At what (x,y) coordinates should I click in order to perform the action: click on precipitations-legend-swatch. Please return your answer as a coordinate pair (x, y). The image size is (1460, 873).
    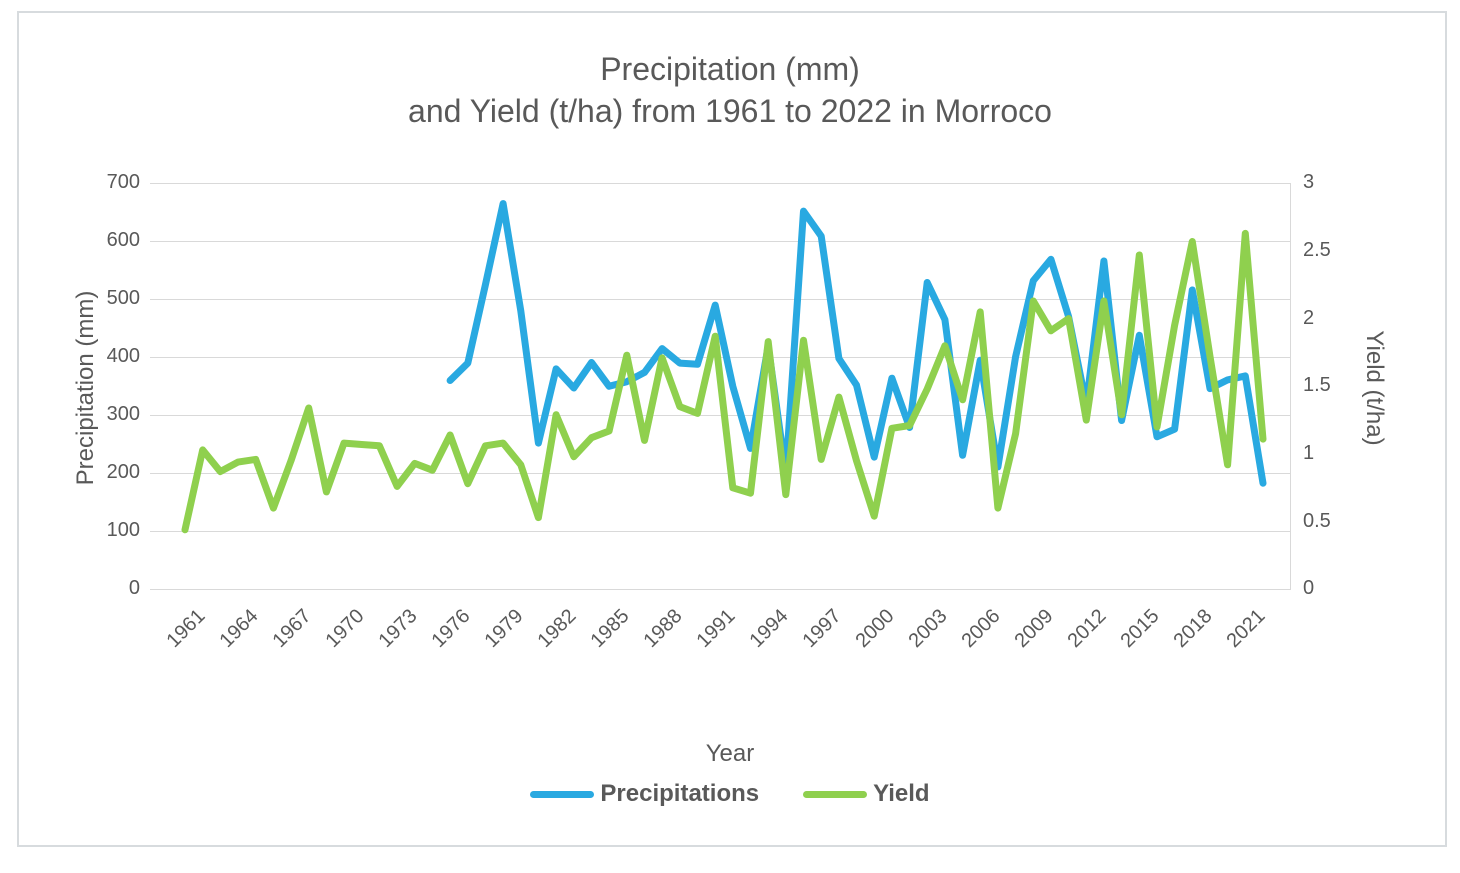
    Looking at the image, I should click on (562, 794).